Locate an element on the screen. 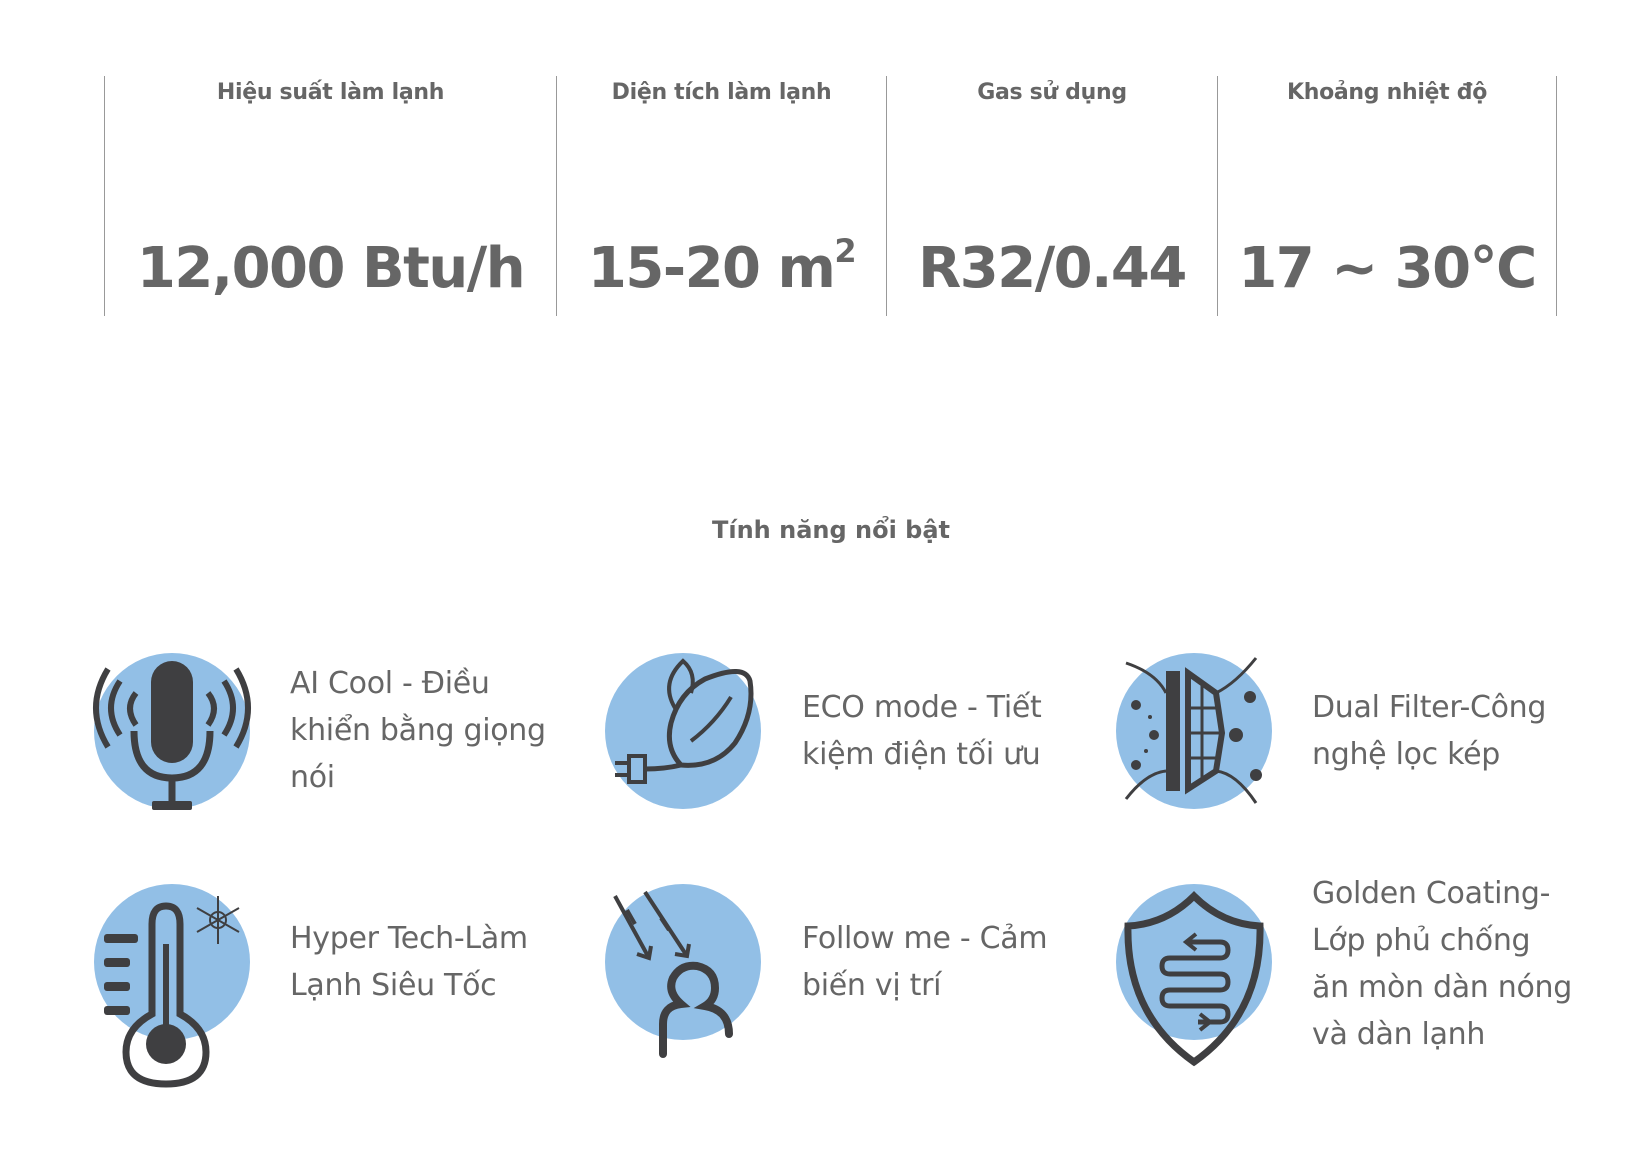 This screenshot has height=1154, width=1646. microphone-icon is located at coordinates (172, 731).